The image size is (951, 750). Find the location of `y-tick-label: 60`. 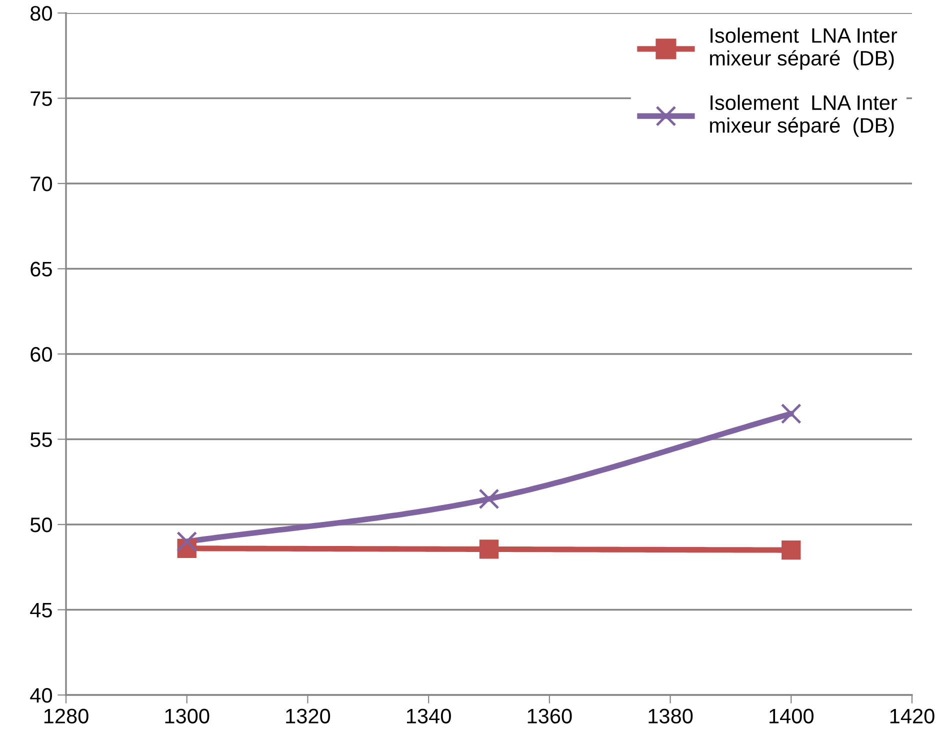

y-tick-label: 60 is located at coordinates (41, 354).